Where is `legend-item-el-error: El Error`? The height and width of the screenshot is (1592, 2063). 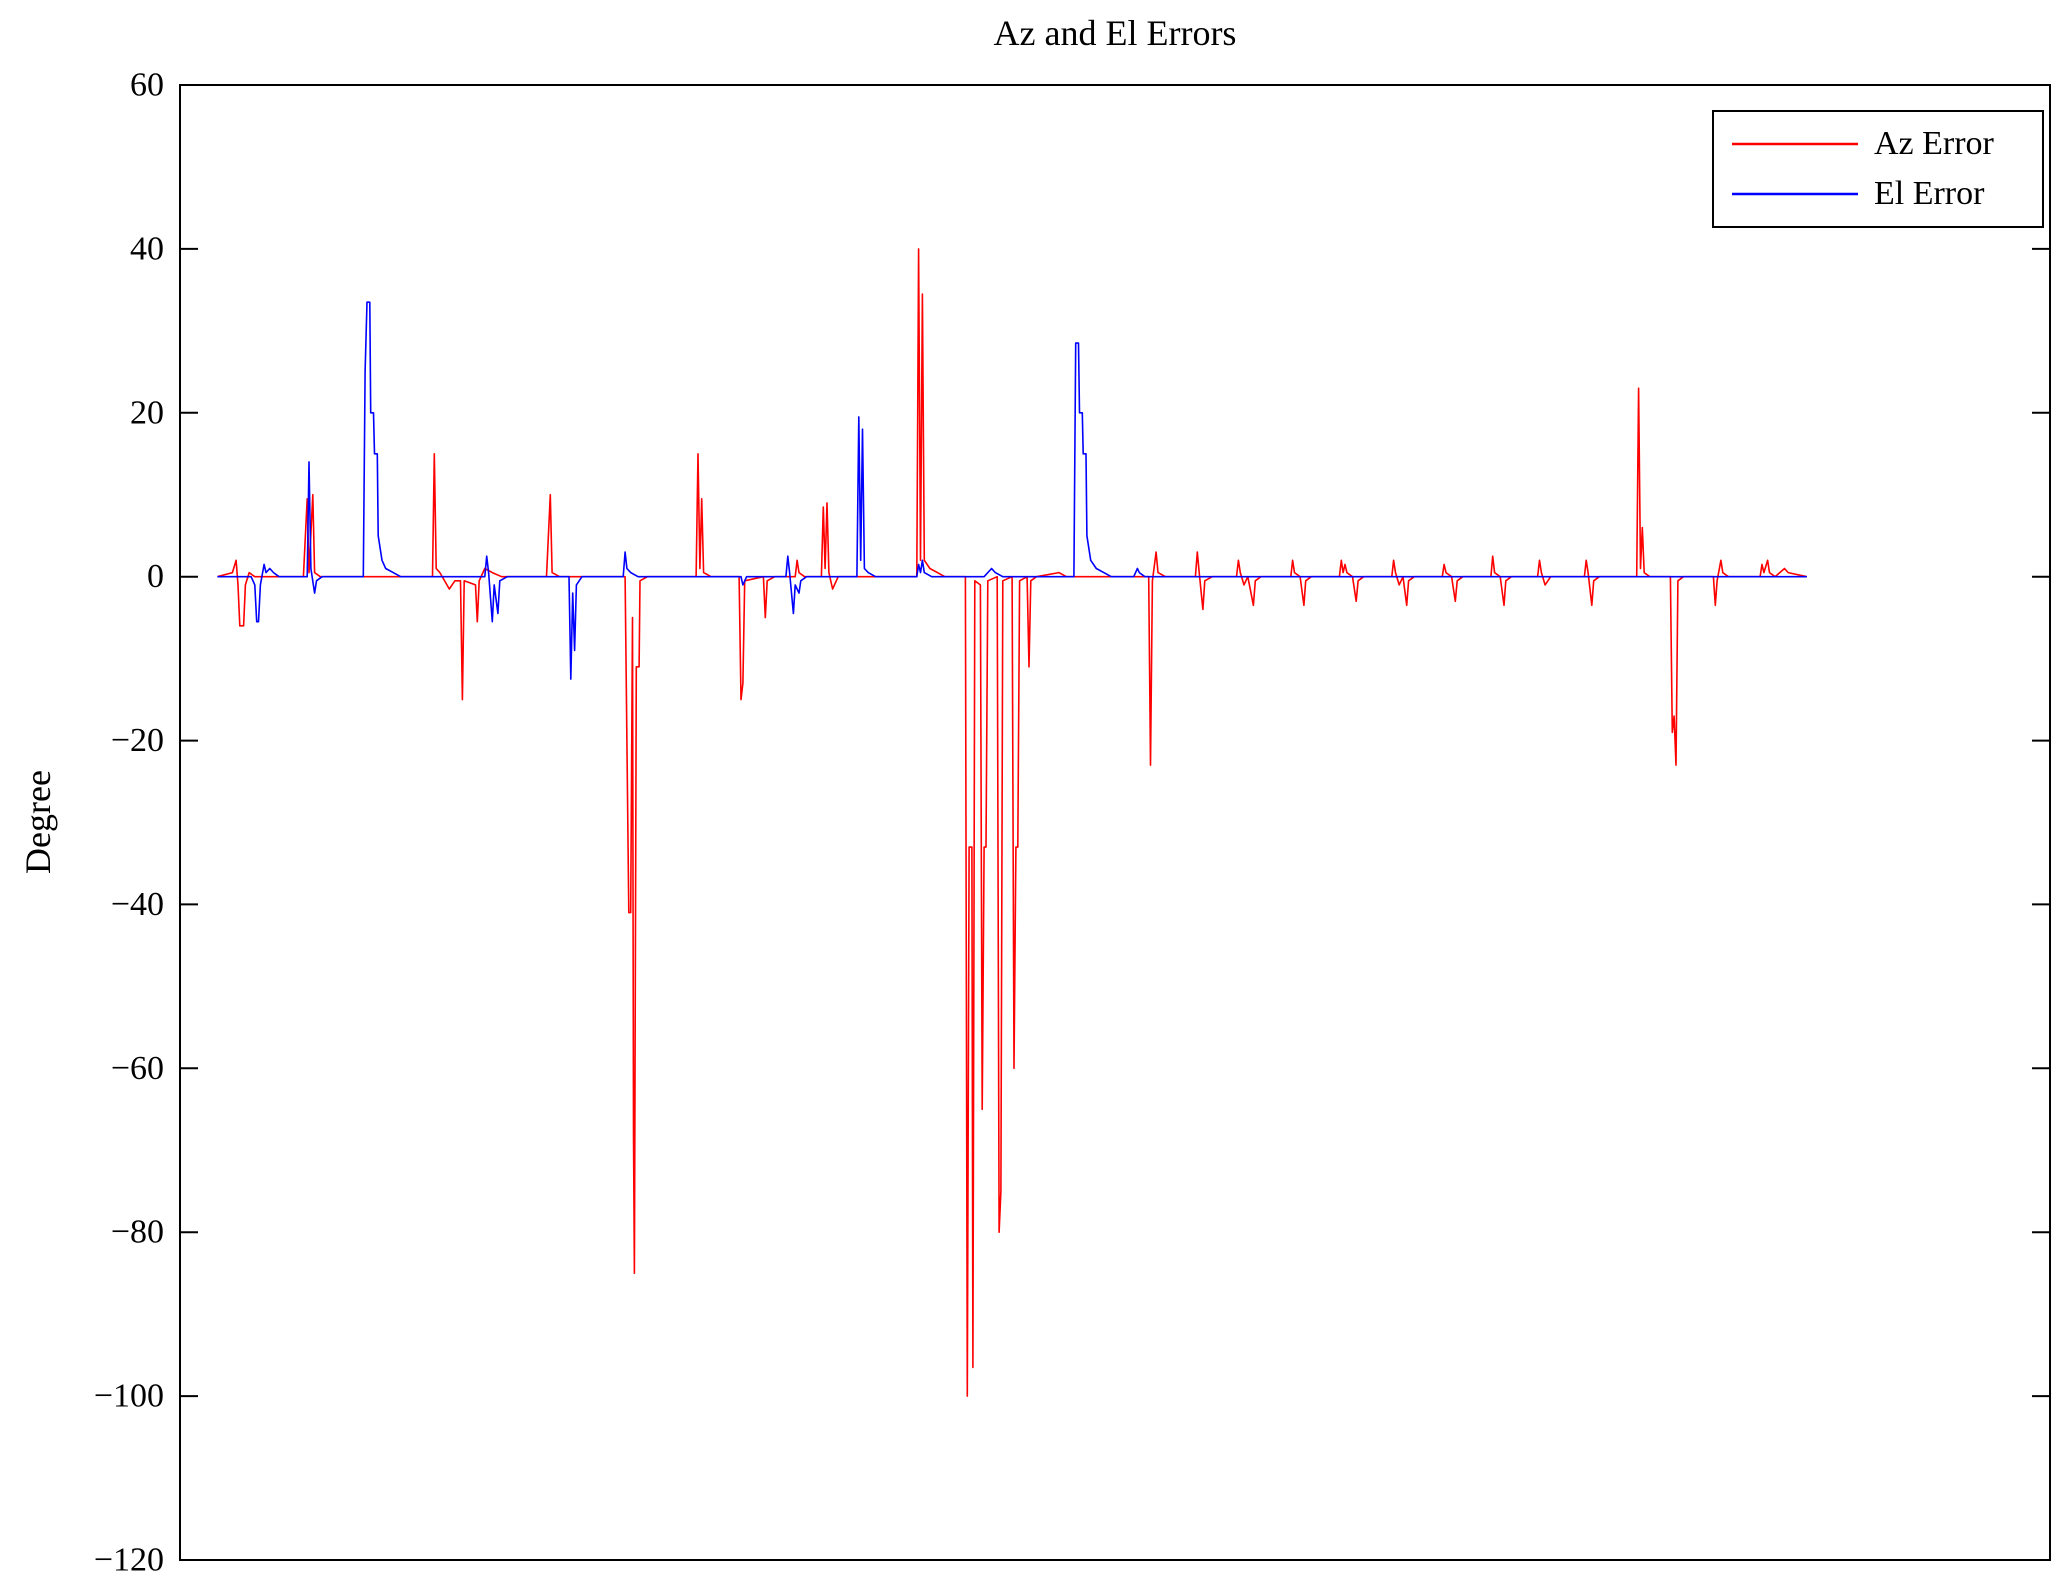 legend-item-el-error: El Error is located at coordinates (1878, 194).